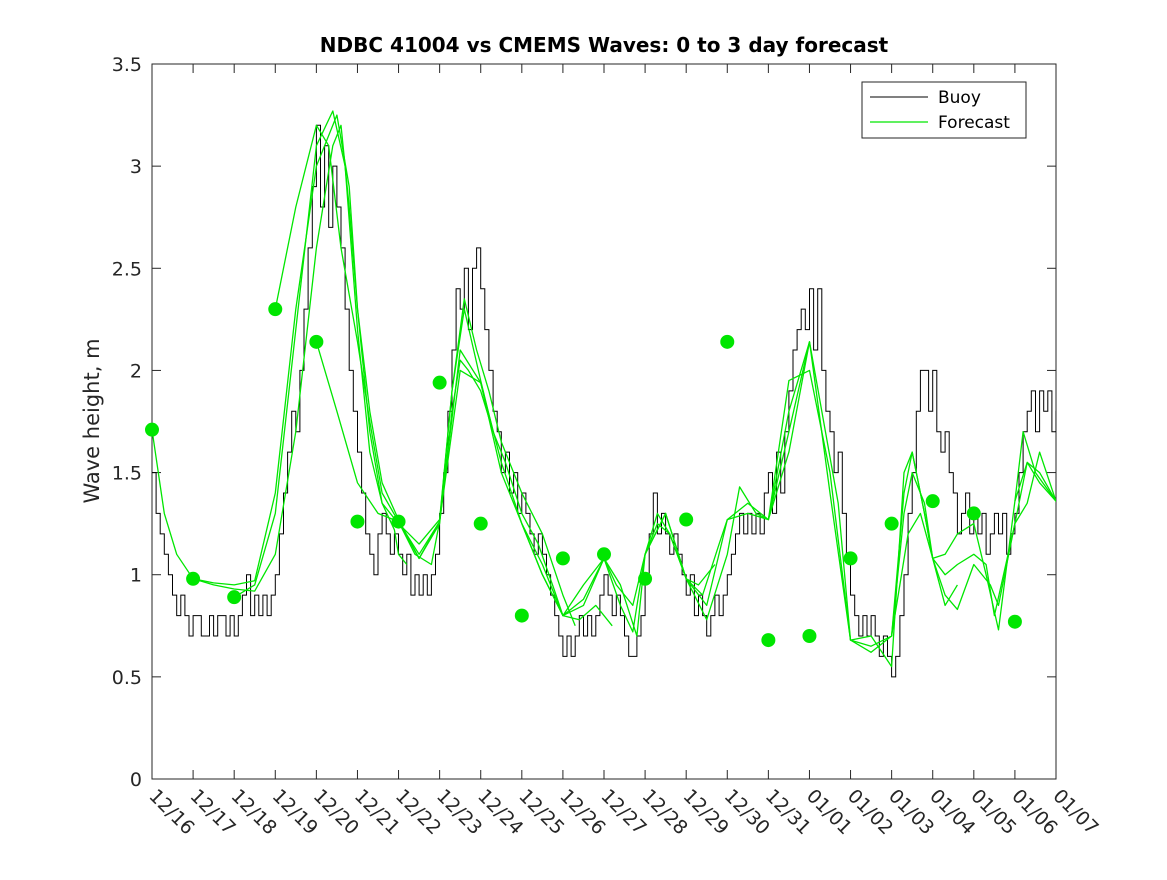  What do you see at coordinates (911, 812) in the screenshot?
I see `x-tick-label: 01/03` at bounding box center [911, 812].